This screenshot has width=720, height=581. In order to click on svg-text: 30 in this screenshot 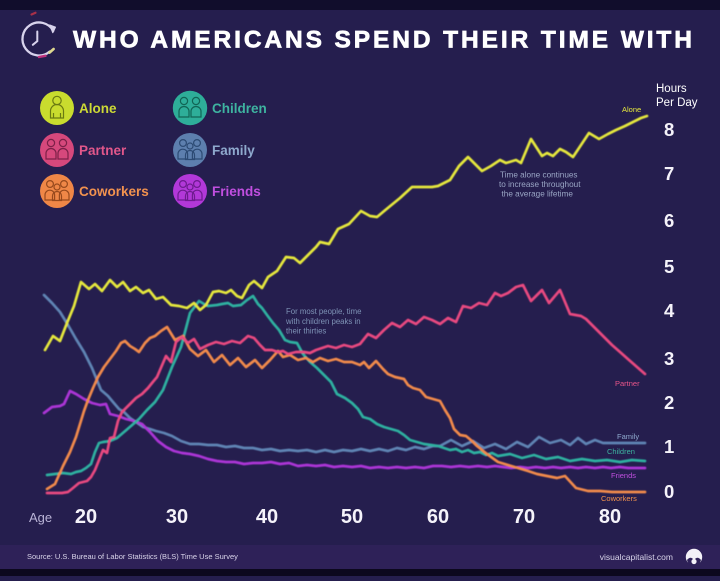, I will do `click(177, 517)`.